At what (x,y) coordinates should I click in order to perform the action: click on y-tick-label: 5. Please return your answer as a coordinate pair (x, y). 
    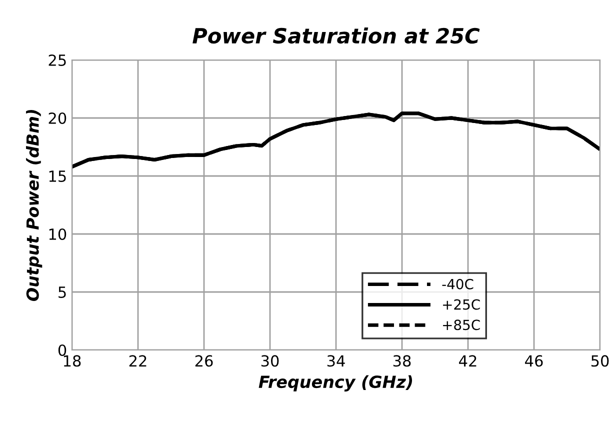
    Looking at the image, I should click on (62, 292).